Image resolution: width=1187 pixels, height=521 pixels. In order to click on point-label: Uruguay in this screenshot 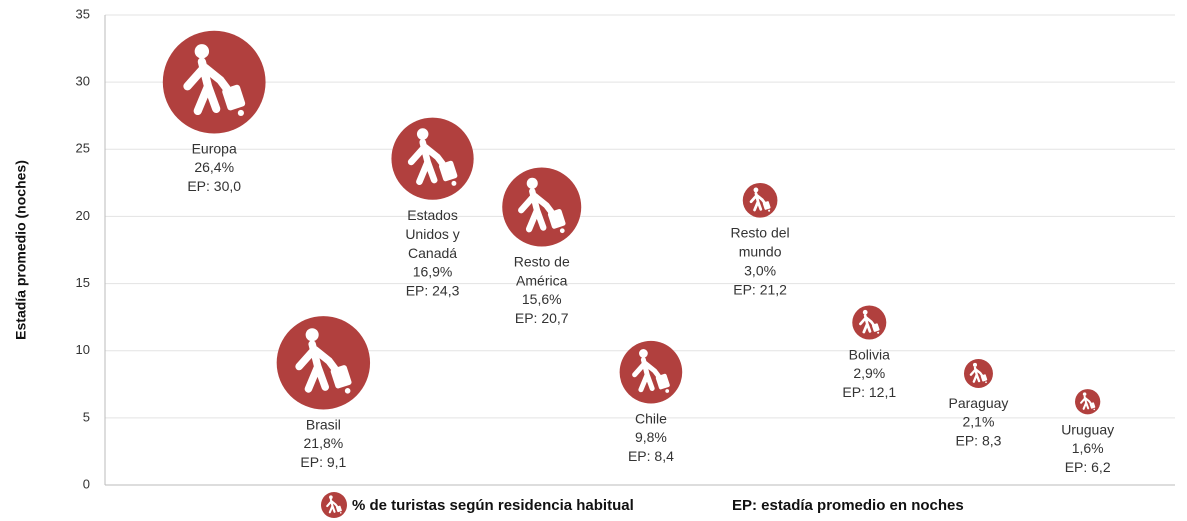, I will do `click(1087, 429)`.